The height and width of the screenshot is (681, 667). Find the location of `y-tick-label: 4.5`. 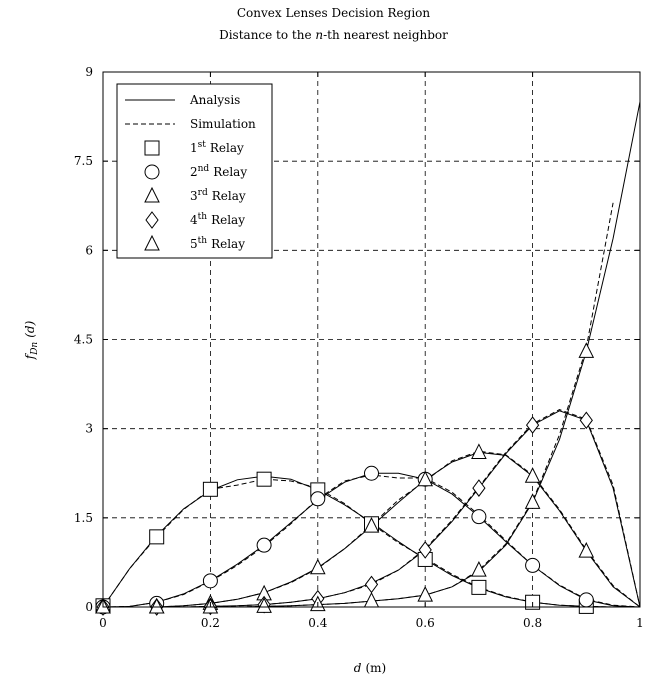

y-tick-label: 4.5 is located at coordinates (83, 340).